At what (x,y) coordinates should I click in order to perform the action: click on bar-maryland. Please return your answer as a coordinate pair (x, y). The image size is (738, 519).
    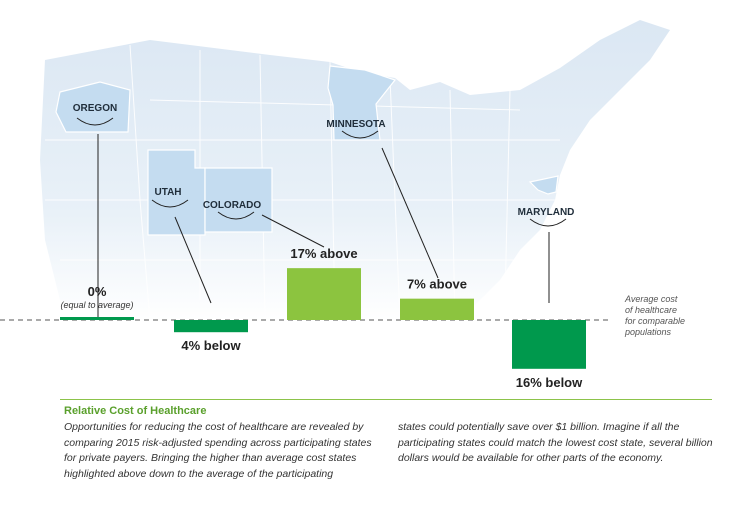
    Looking at the image, I should click on (549, 344).